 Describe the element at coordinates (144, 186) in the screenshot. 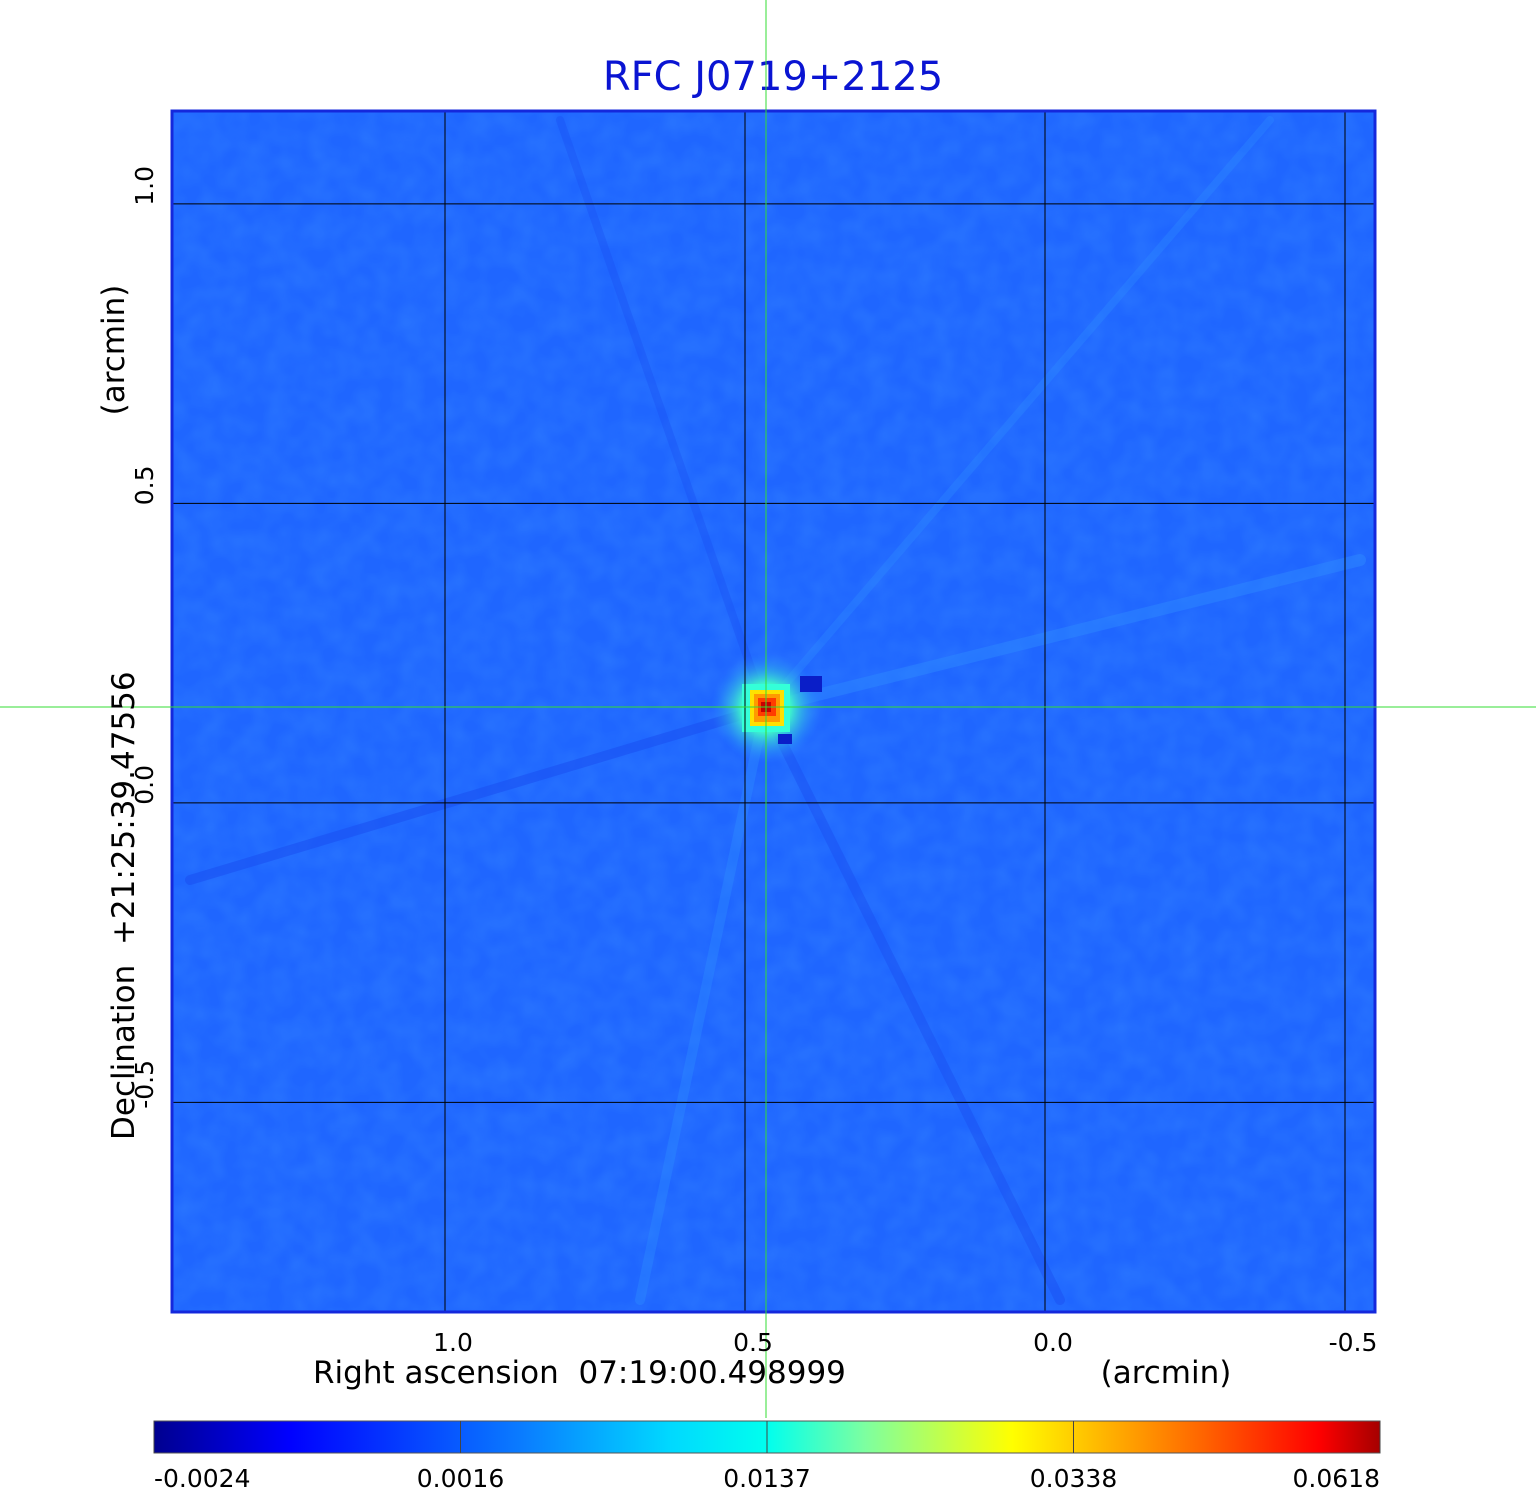

I see `y-tick-label: 1.0` at that location.